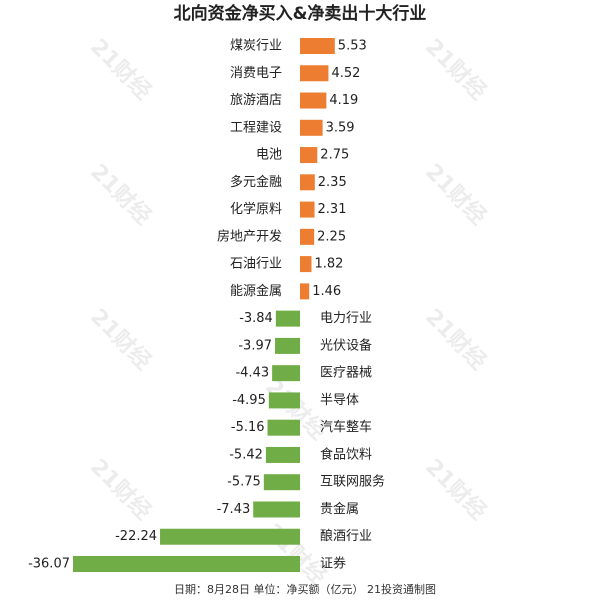 This screenshot has width=600, height=600. Describe the element at coordinates (346, 536) in the screenshot. I see `category-label: 酿酒行业` at that location.